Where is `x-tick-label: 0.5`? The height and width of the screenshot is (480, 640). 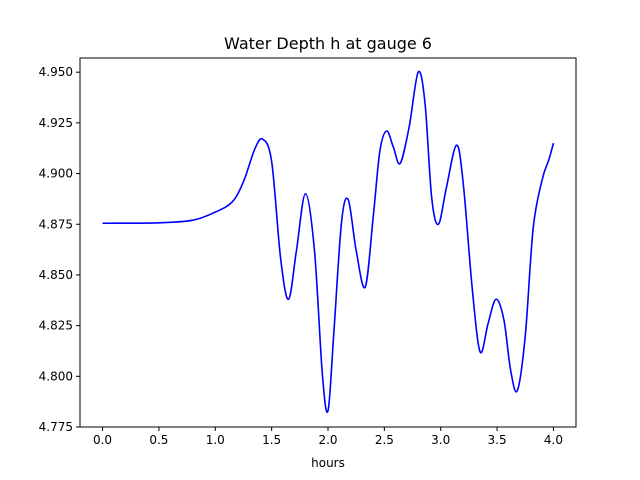
x-tick-label: 0.5 is located at coordinates (158, 440).